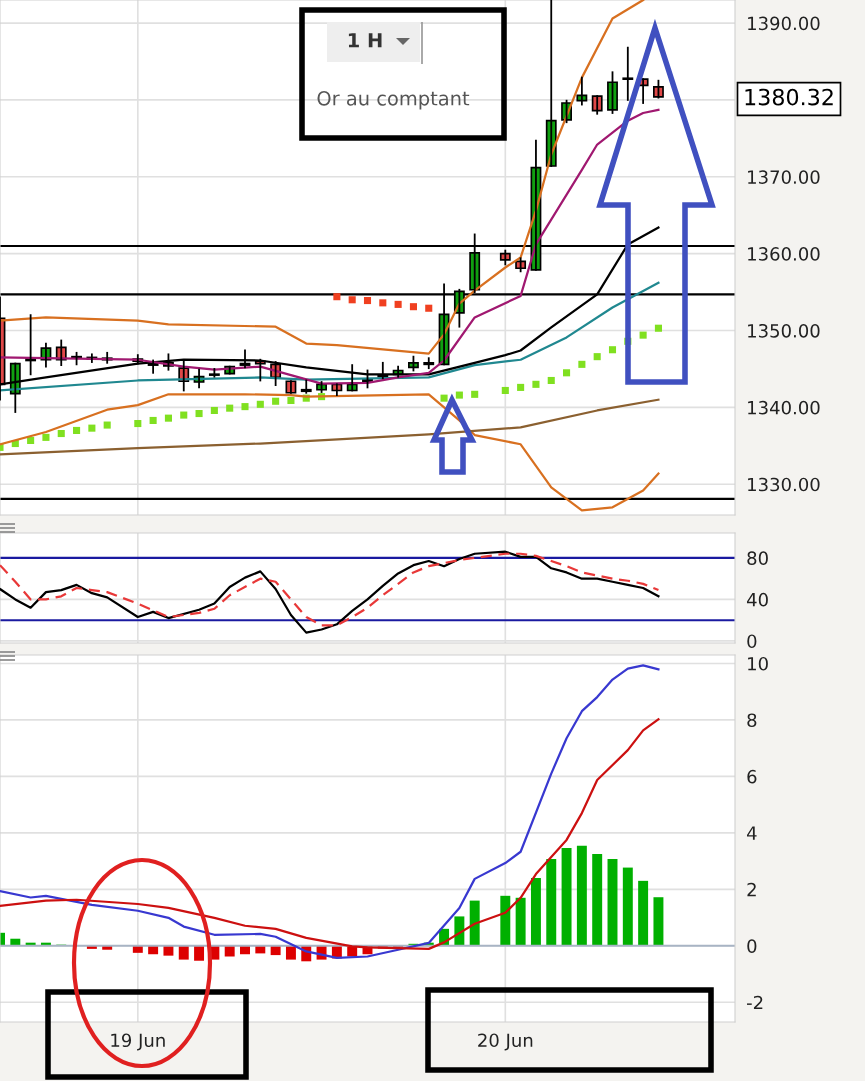 The height and width of the screenshot is (1081, 865). Describe the element at coordinates (757, 558) in the screenshot. I see `y-tick-label: 80` at that location.